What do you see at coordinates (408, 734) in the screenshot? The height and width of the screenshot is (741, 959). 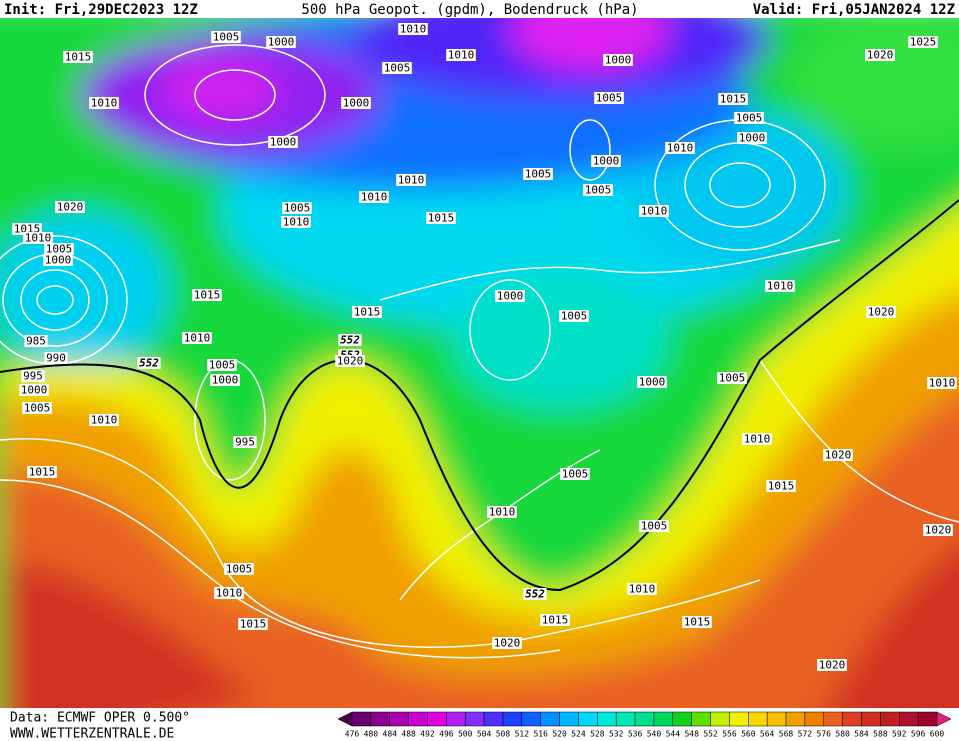 I see `colorbar-label: 488` at bounding box center [408, 734].